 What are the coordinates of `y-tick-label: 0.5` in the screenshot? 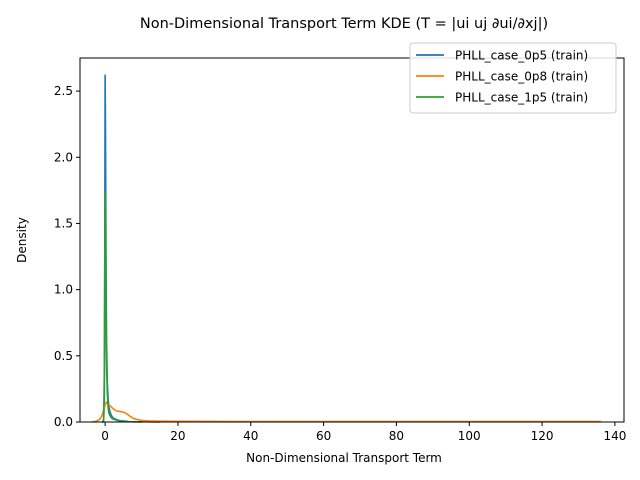 It's located at (63, 356).